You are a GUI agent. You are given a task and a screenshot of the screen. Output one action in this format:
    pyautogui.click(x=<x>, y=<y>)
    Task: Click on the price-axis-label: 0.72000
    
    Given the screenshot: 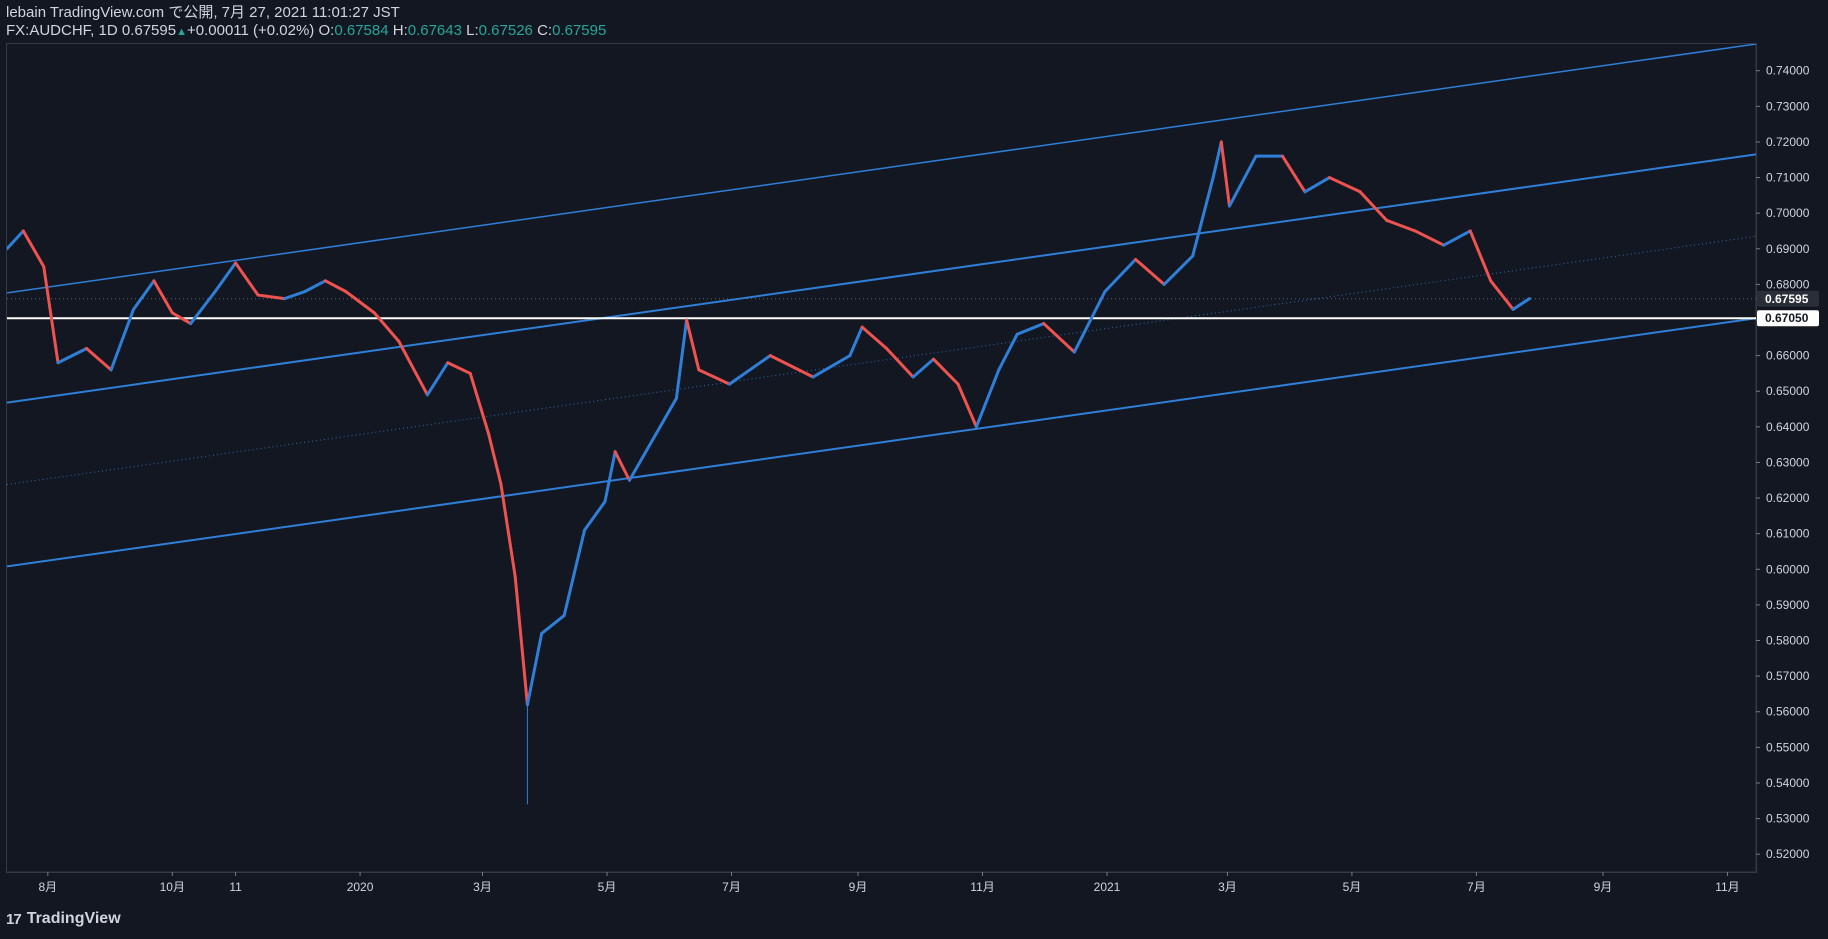 What is the action you would take?
    pyautogui.click(x=1788, y=142)
    